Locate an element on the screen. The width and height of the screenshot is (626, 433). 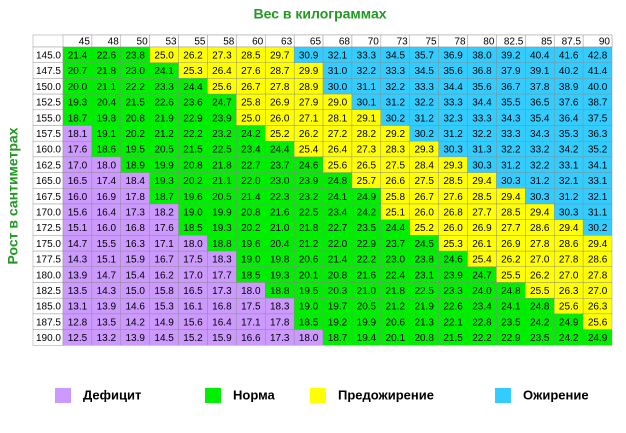
bmi-value: 15.3 is located at coordinates (164, 307).